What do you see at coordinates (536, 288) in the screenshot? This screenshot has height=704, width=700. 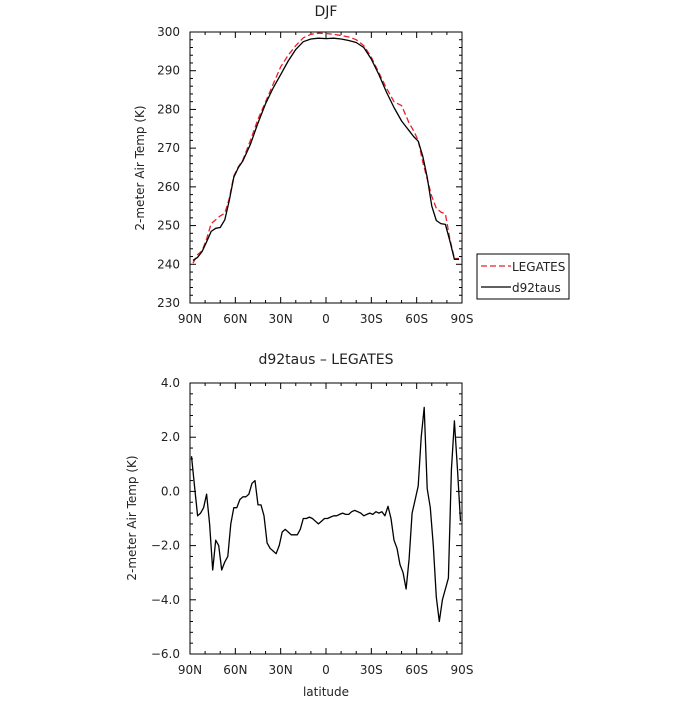 I see `legend-label-d92taus: d92taus` at bounding box center [536, 288].